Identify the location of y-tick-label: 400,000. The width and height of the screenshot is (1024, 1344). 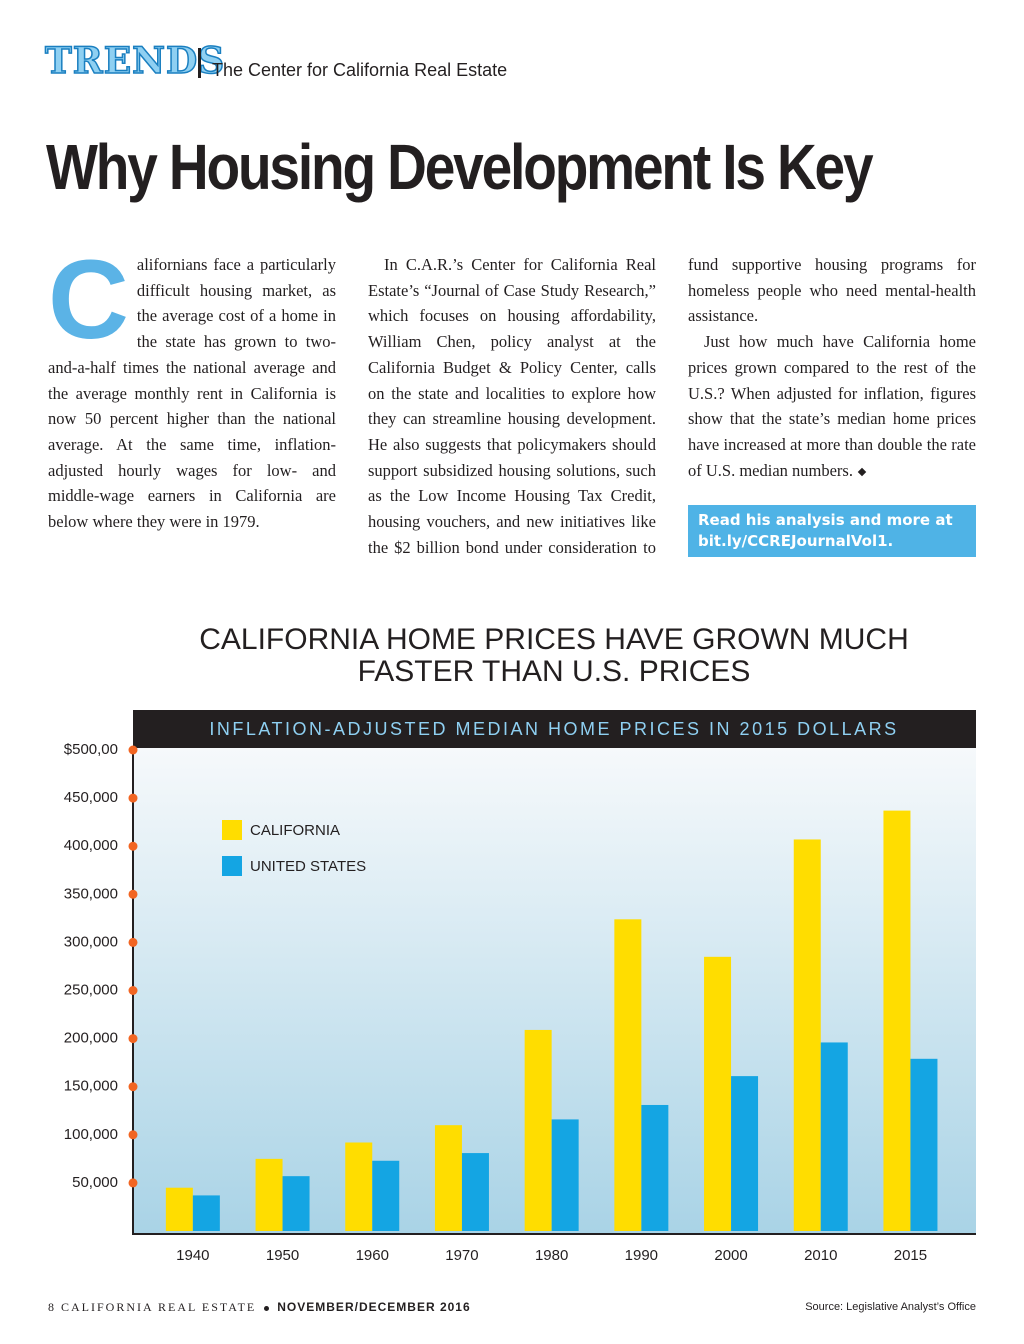
(91, 845).